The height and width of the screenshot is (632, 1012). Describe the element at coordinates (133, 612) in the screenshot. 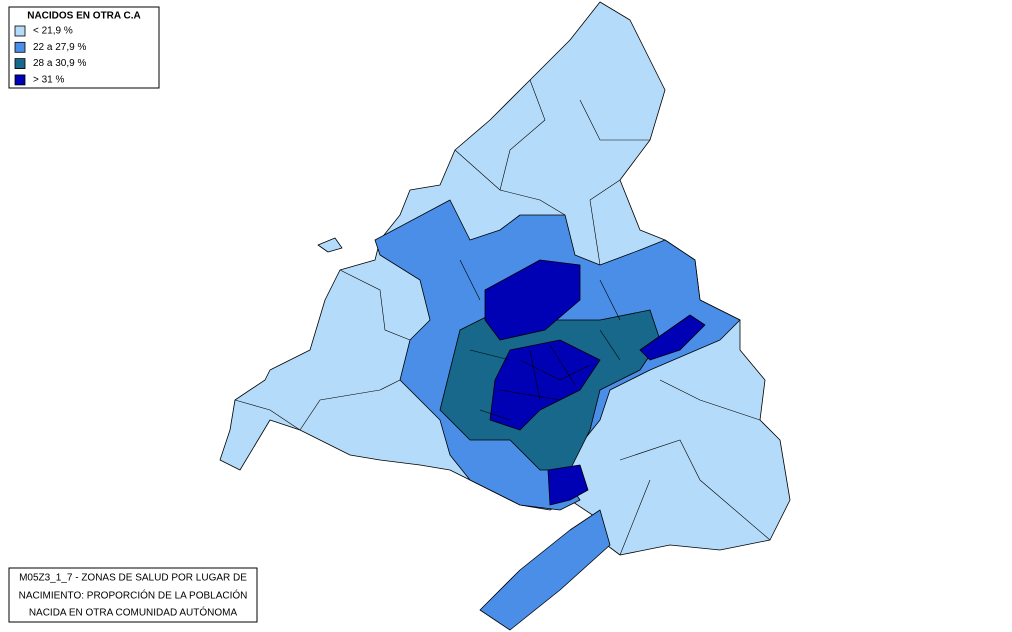

I see `caption-line: NACIDA EN OTRA COMUNIDAD AUTÓNOMA` at that location.